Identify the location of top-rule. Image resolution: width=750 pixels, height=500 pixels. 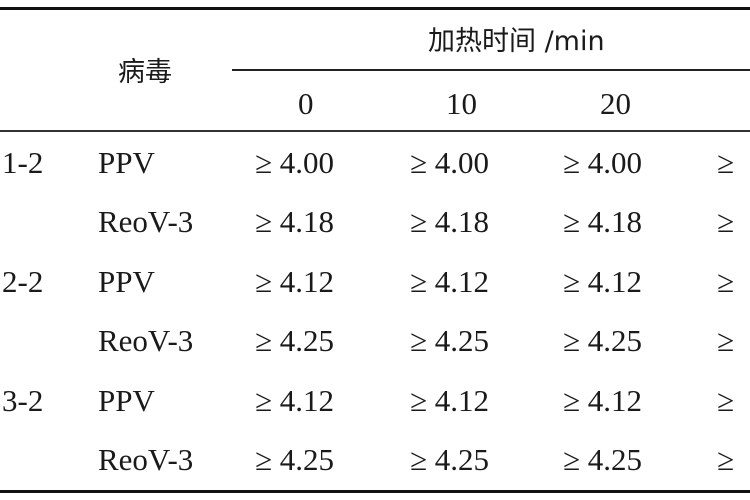
(375, 8).